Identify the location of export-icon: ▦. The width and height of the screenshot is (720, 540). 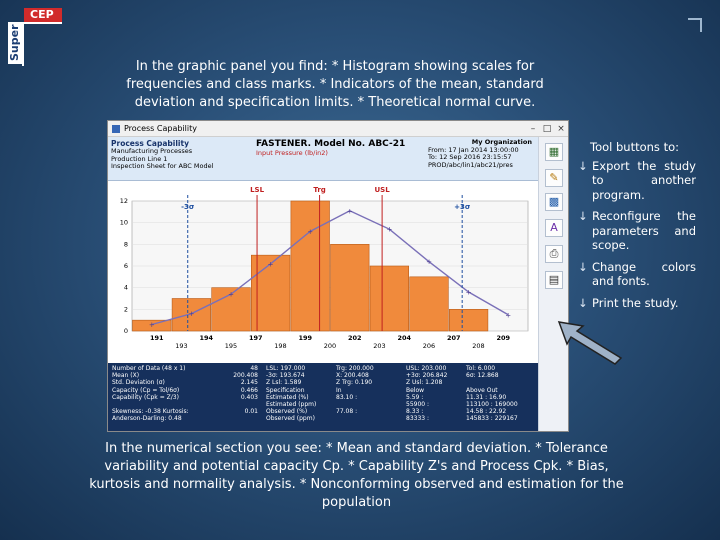
(554, 152).